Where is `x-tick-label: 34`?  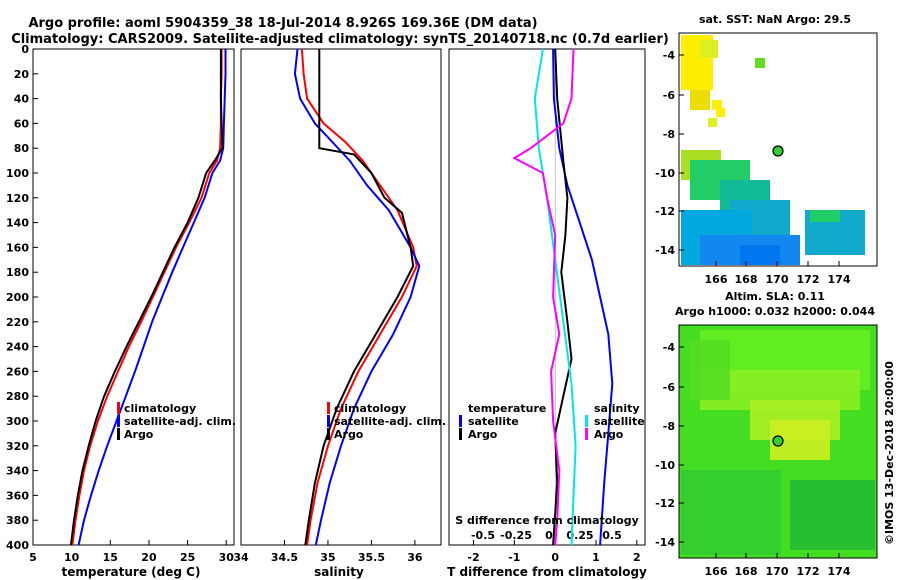 x-tick-label: 34 is located at coordinates (241, 557).